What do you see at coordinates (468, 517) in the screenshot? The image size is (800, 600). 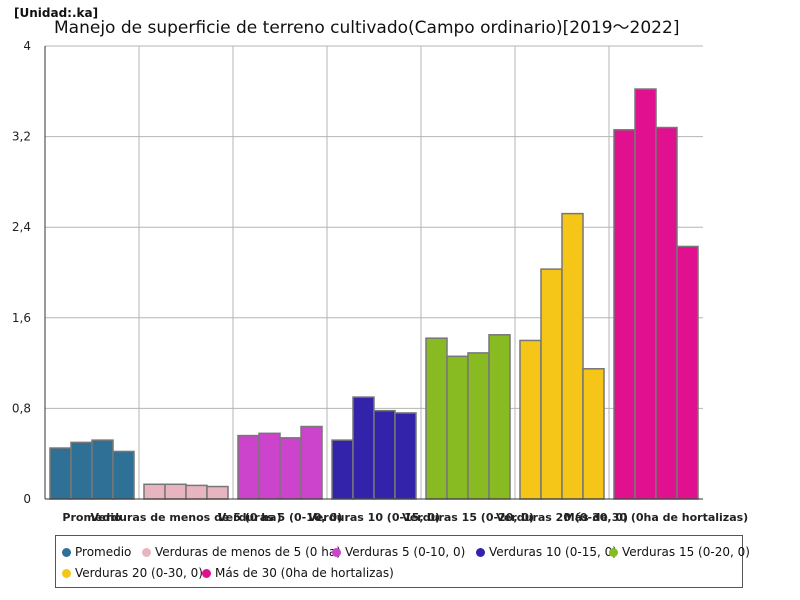 I see `x-category-label: Verduras 15 (0-20, 0)` at bounding box center [468, 517].